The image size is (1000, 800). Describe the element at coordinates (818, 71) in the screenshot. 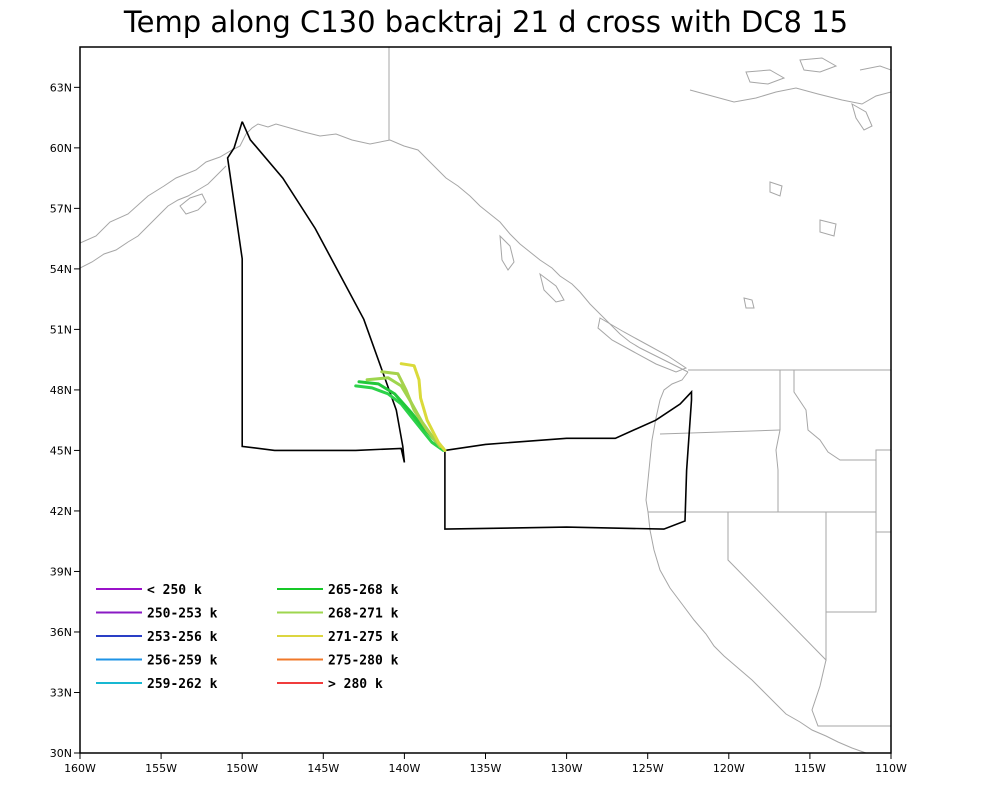

I see `arctic-islands` at that location.